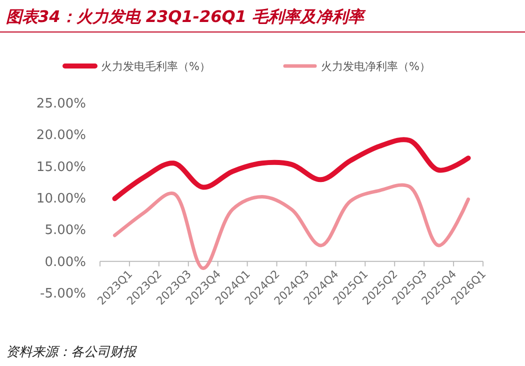 The width and height of the screenshot is (525, 366). What do you see at coordinates (61, 167) in the screenshot?
I see `y-tick-label: 15.00%` at bounding box center [61, 167].